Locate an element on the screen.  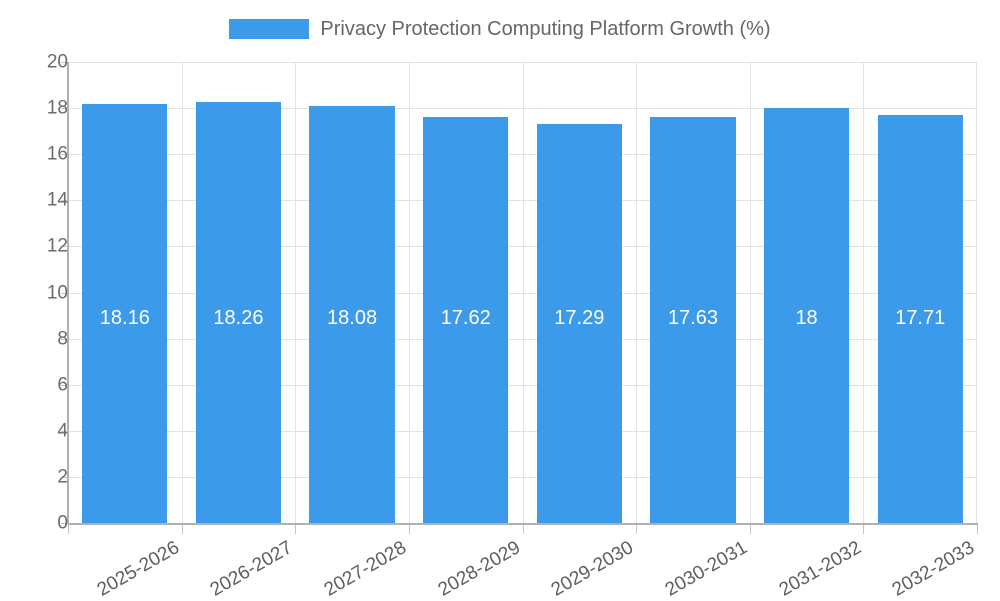
bar-value-label: 17.62 is located at coordinates (465, 318).